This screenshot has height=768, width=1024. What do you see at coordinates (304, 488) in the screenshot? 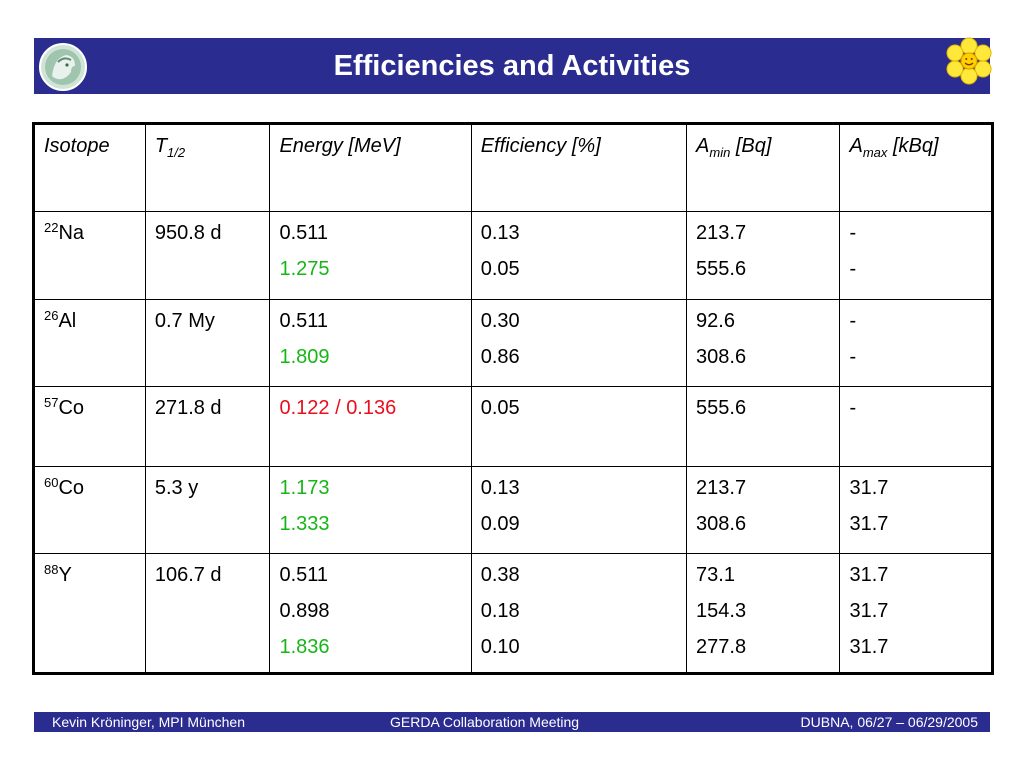
I see `energy-value: 1.173` at bounding box center [304, 488].